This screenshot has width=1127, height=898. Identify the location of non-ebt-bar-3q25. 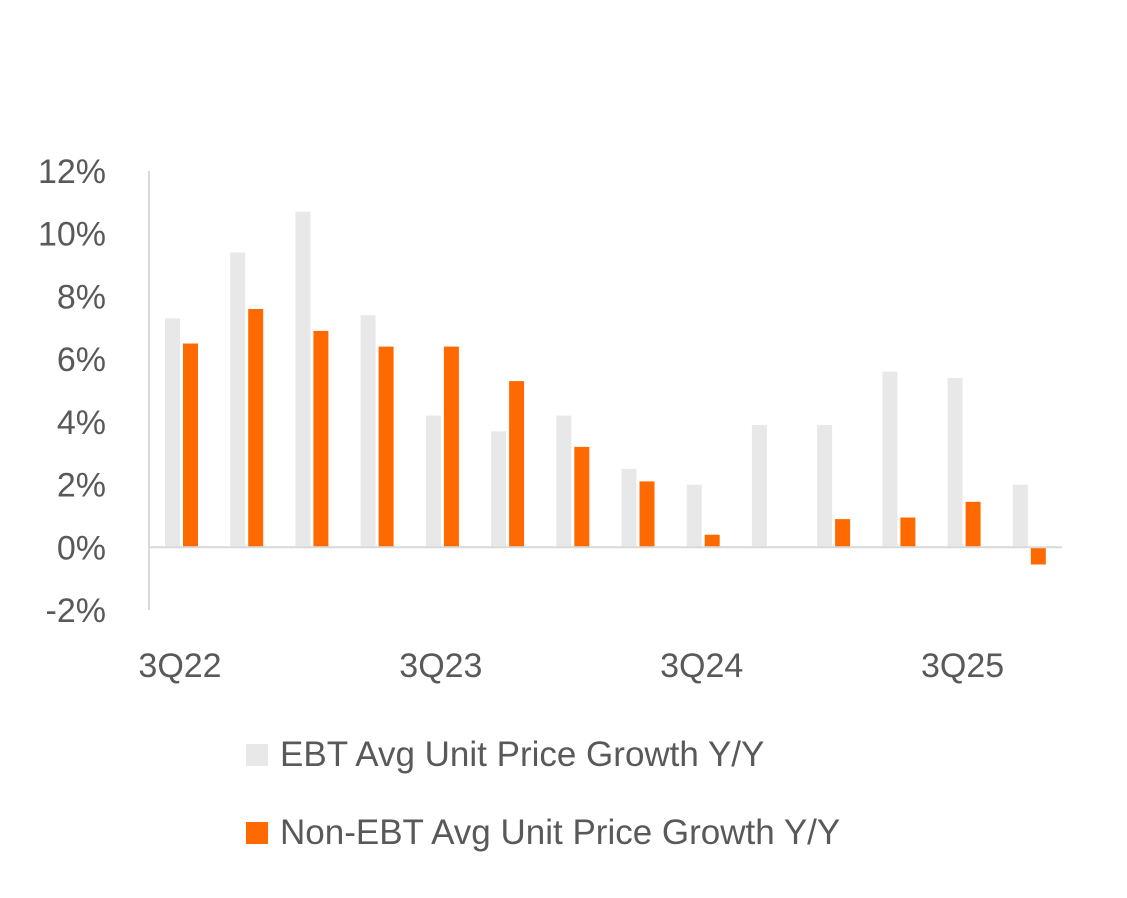
(973, 524).